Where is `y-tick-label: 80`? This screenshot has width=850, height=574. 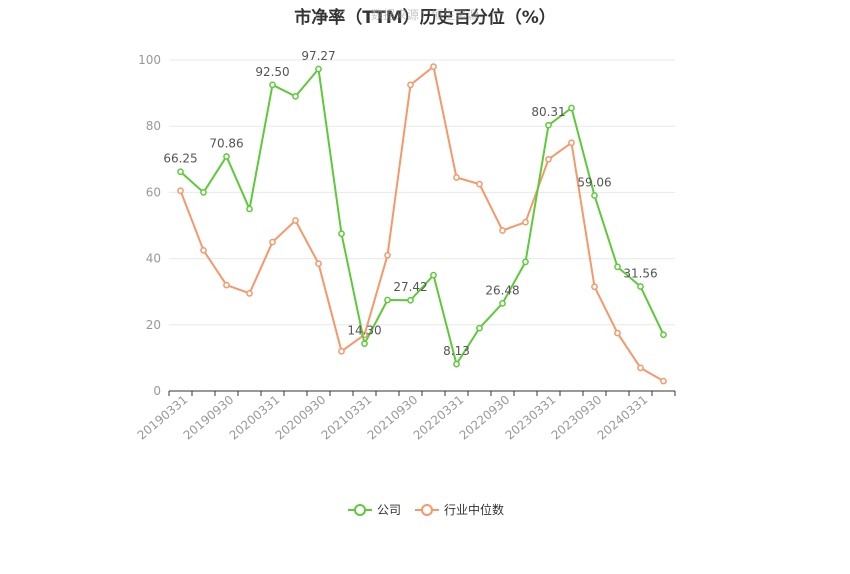
y-tick-label: 80 is located at coordinates (153, 126).